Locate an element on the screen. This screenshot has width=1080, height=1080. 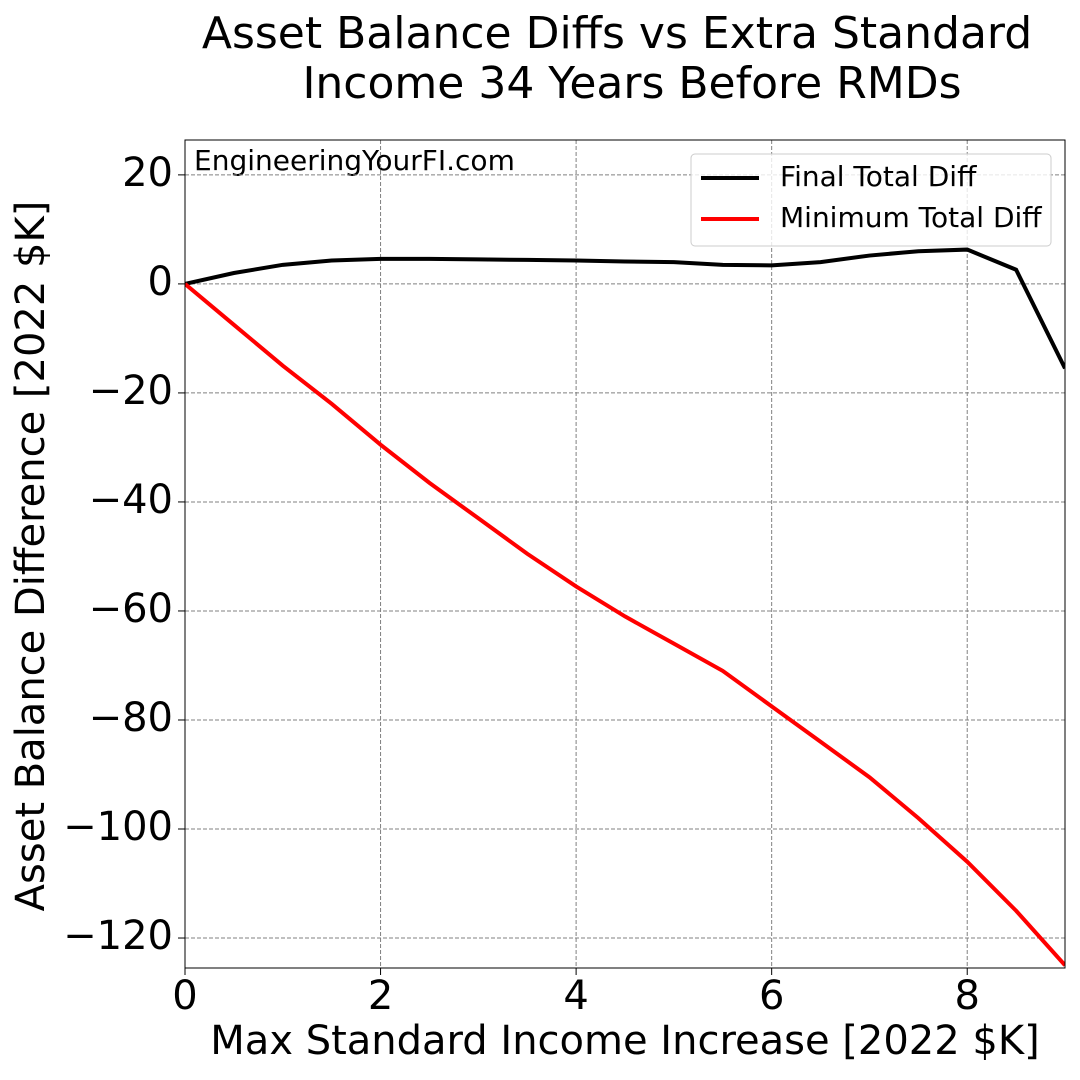
legend-label: Minimum Total Diff is located at coordinates (911, 217).